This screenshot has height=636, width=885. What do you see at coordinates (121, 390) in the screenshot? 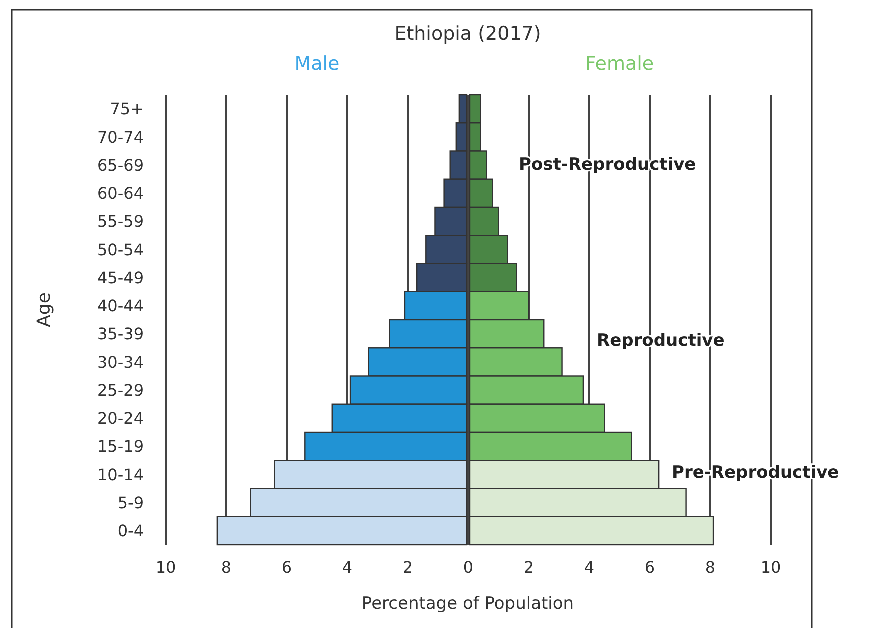
I see `y-tick-label: 25-29` at bounding box center [121, 390].